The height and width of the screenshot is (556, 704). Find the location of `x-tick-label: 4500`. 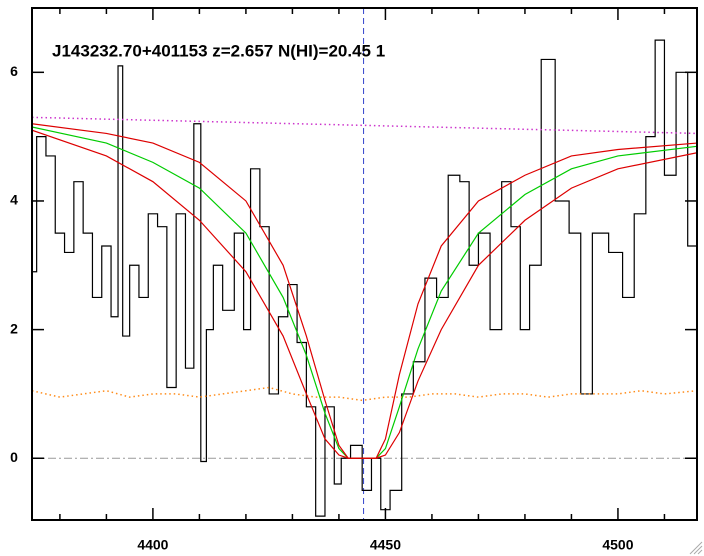

x-tick-label: 4500 is located at coordinates (617, 545).